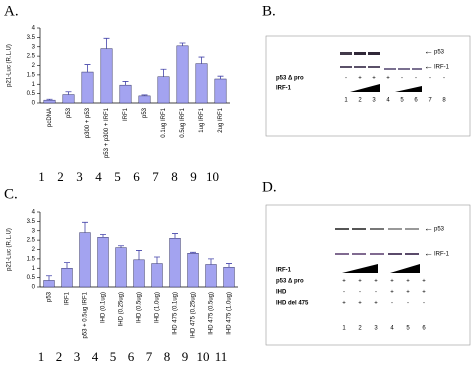 This screenshot has height=371, width=474. I want to click on x-tick-label: 0.1ug IRF1, so click(164, 122).